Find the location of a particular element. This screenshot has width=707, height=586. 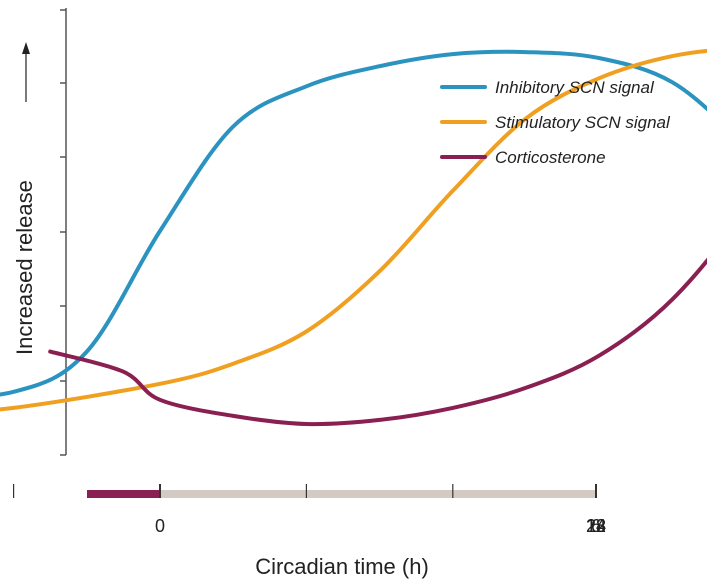

x-tick-label-12: 12 is located at coordinates (596, 526).